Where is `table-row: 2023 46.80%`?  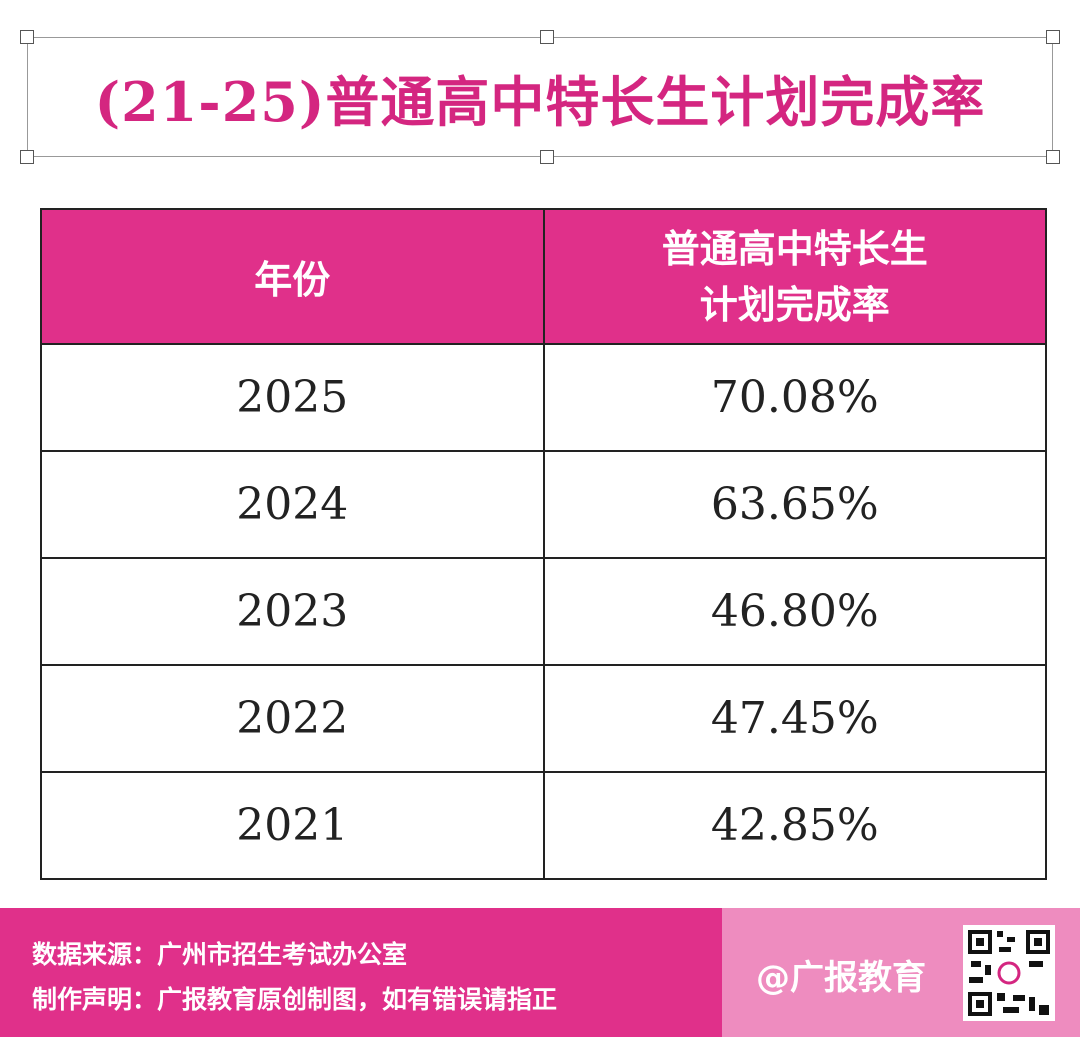 table-row: 2023 46.80% is located at coordinates (543, 611).